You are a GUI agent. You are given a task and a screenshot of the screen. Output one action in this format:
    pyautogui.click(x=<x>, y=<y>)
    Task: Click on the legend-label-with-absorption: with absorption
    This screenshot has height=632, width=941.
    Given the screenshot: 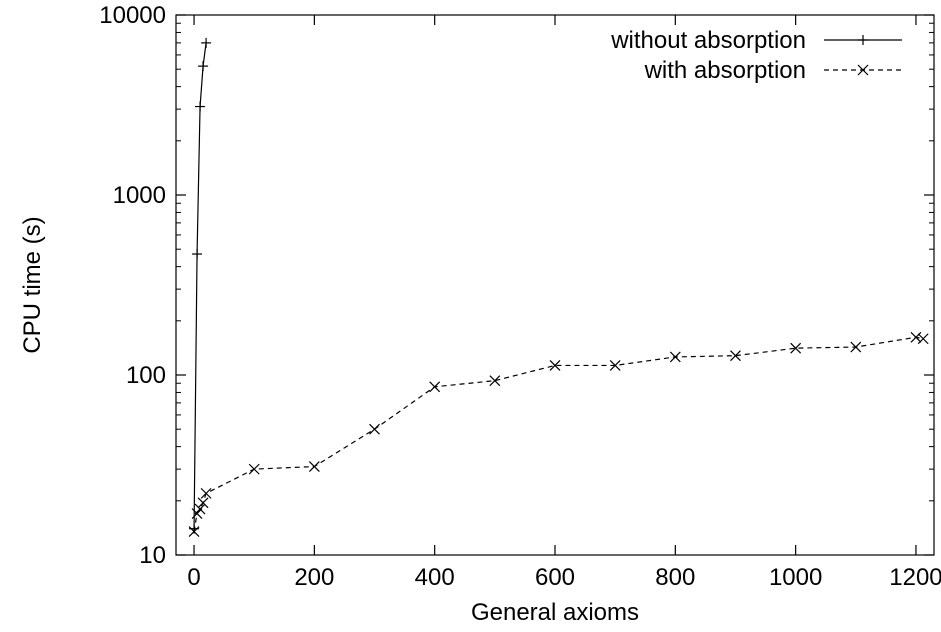 What is the action you would take?
    pyautogui.click(x=725, y=70)
    